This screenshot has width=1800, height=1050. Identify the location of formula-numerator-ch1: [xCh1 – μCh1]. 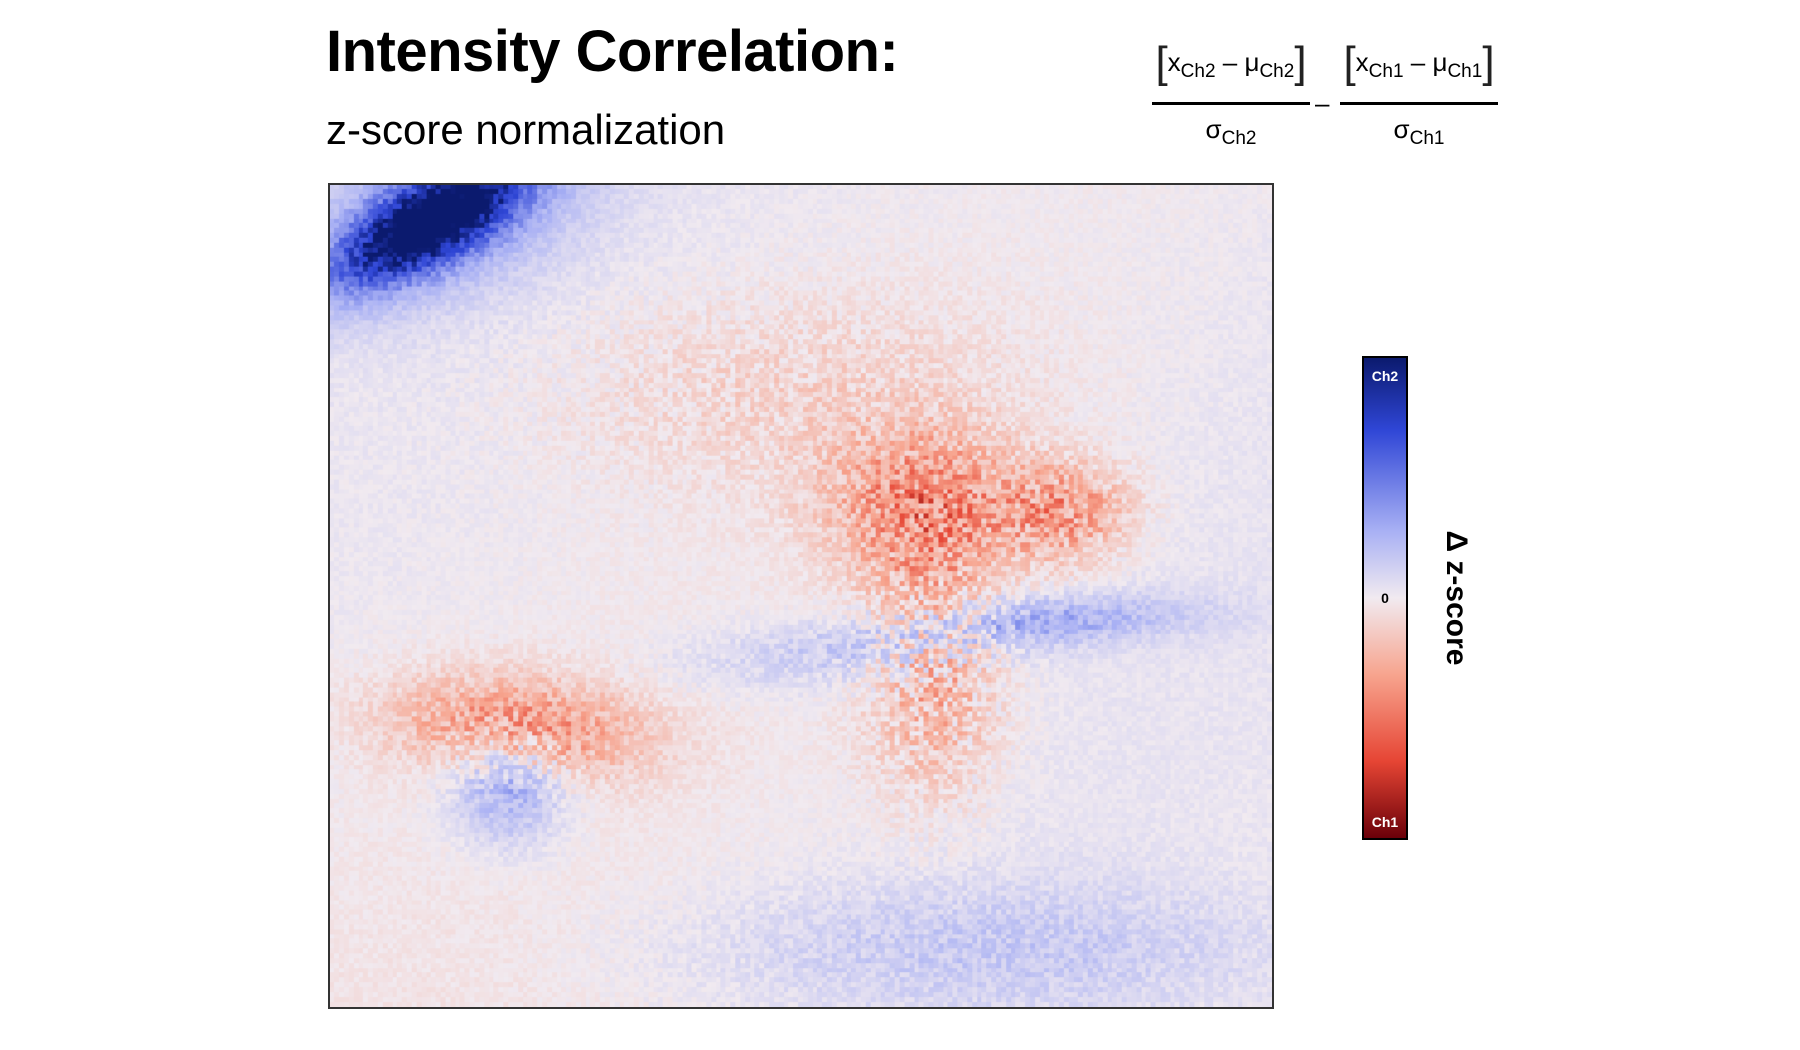
(1419, 63).